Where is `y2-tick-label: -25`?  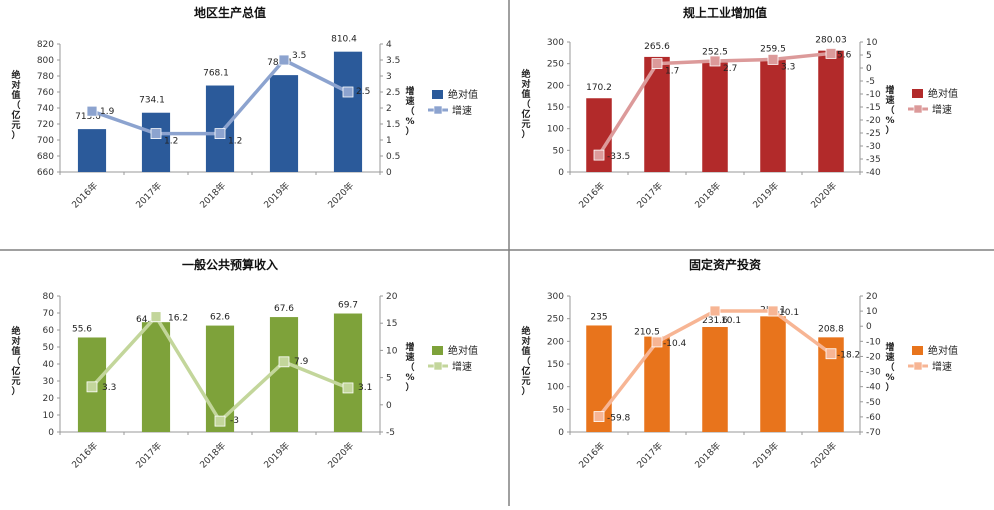
y2-tick-label: -25 is located at coordinates (873, 134).